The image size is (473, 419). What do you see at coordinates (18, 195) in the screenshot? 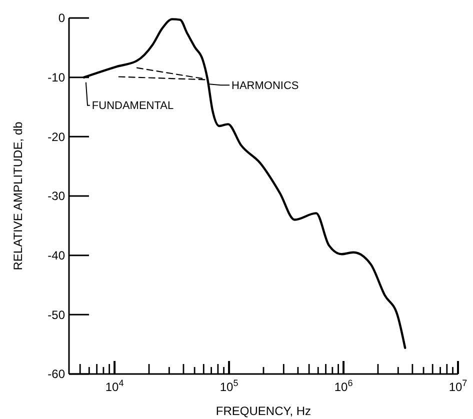
I see `y-axis-title: RELATIVE AMPLITUDE, db` at bounding box center [18, 195].